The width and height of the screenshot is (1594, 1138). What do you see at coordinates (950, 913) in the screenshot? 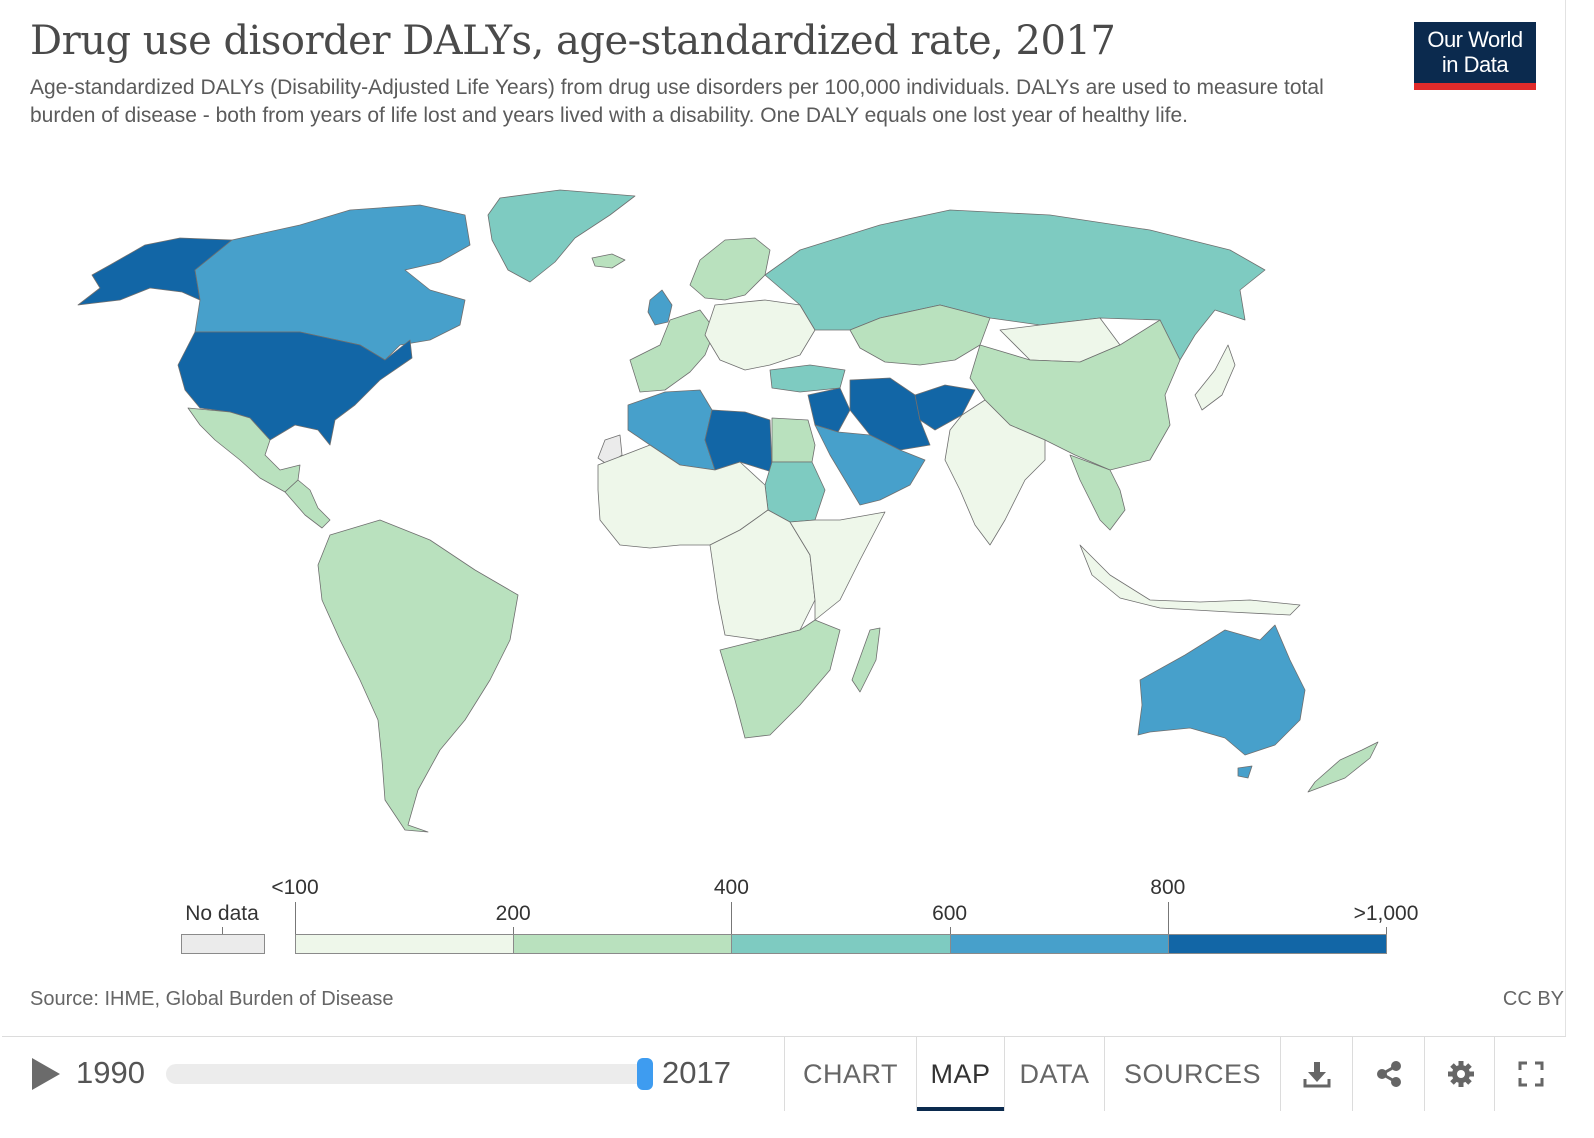
I see `legend-label-bin: 600` at bounding box center [950, 913].